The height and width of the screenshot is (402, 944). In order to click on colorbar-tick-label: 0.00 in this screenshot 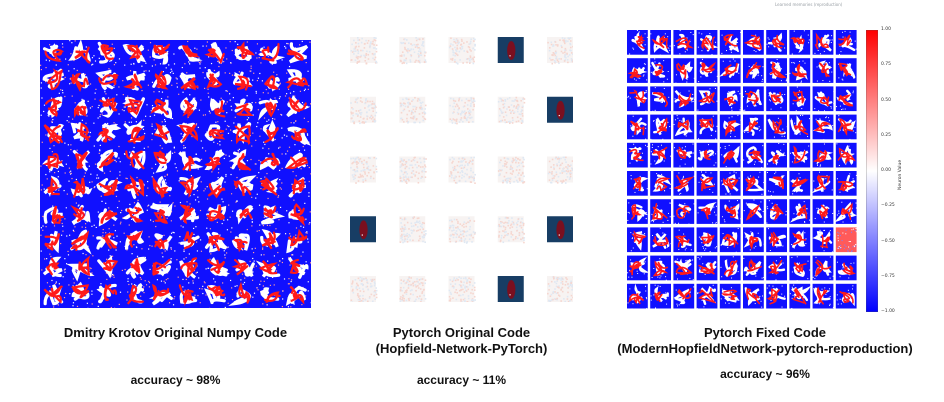, I will do `click(886, 170)`.